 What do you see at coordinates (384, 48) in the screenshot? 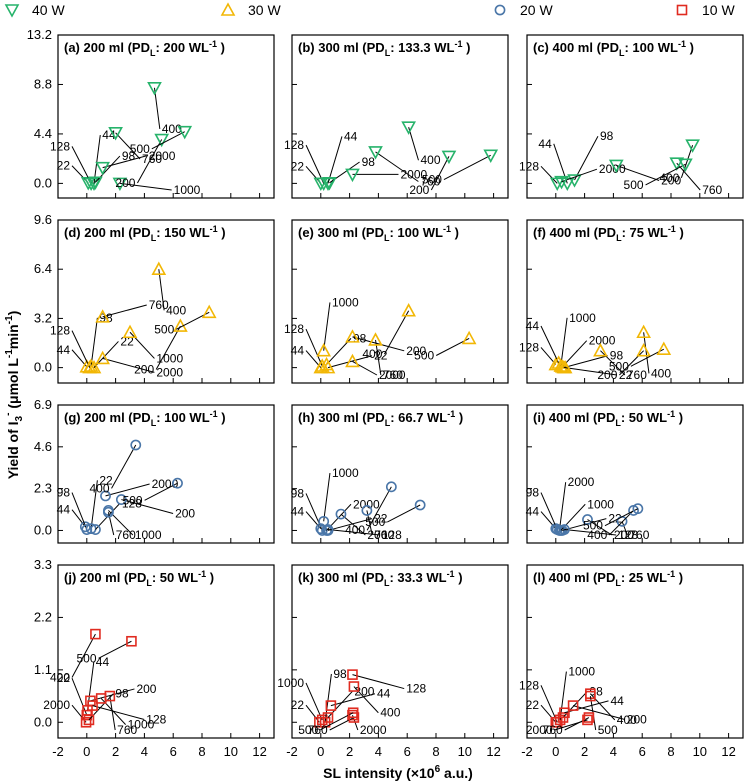
I see `panel-title: (b) 300 ml (PDL: 133.3 WL-1 )` at bounding box center [384, 48].